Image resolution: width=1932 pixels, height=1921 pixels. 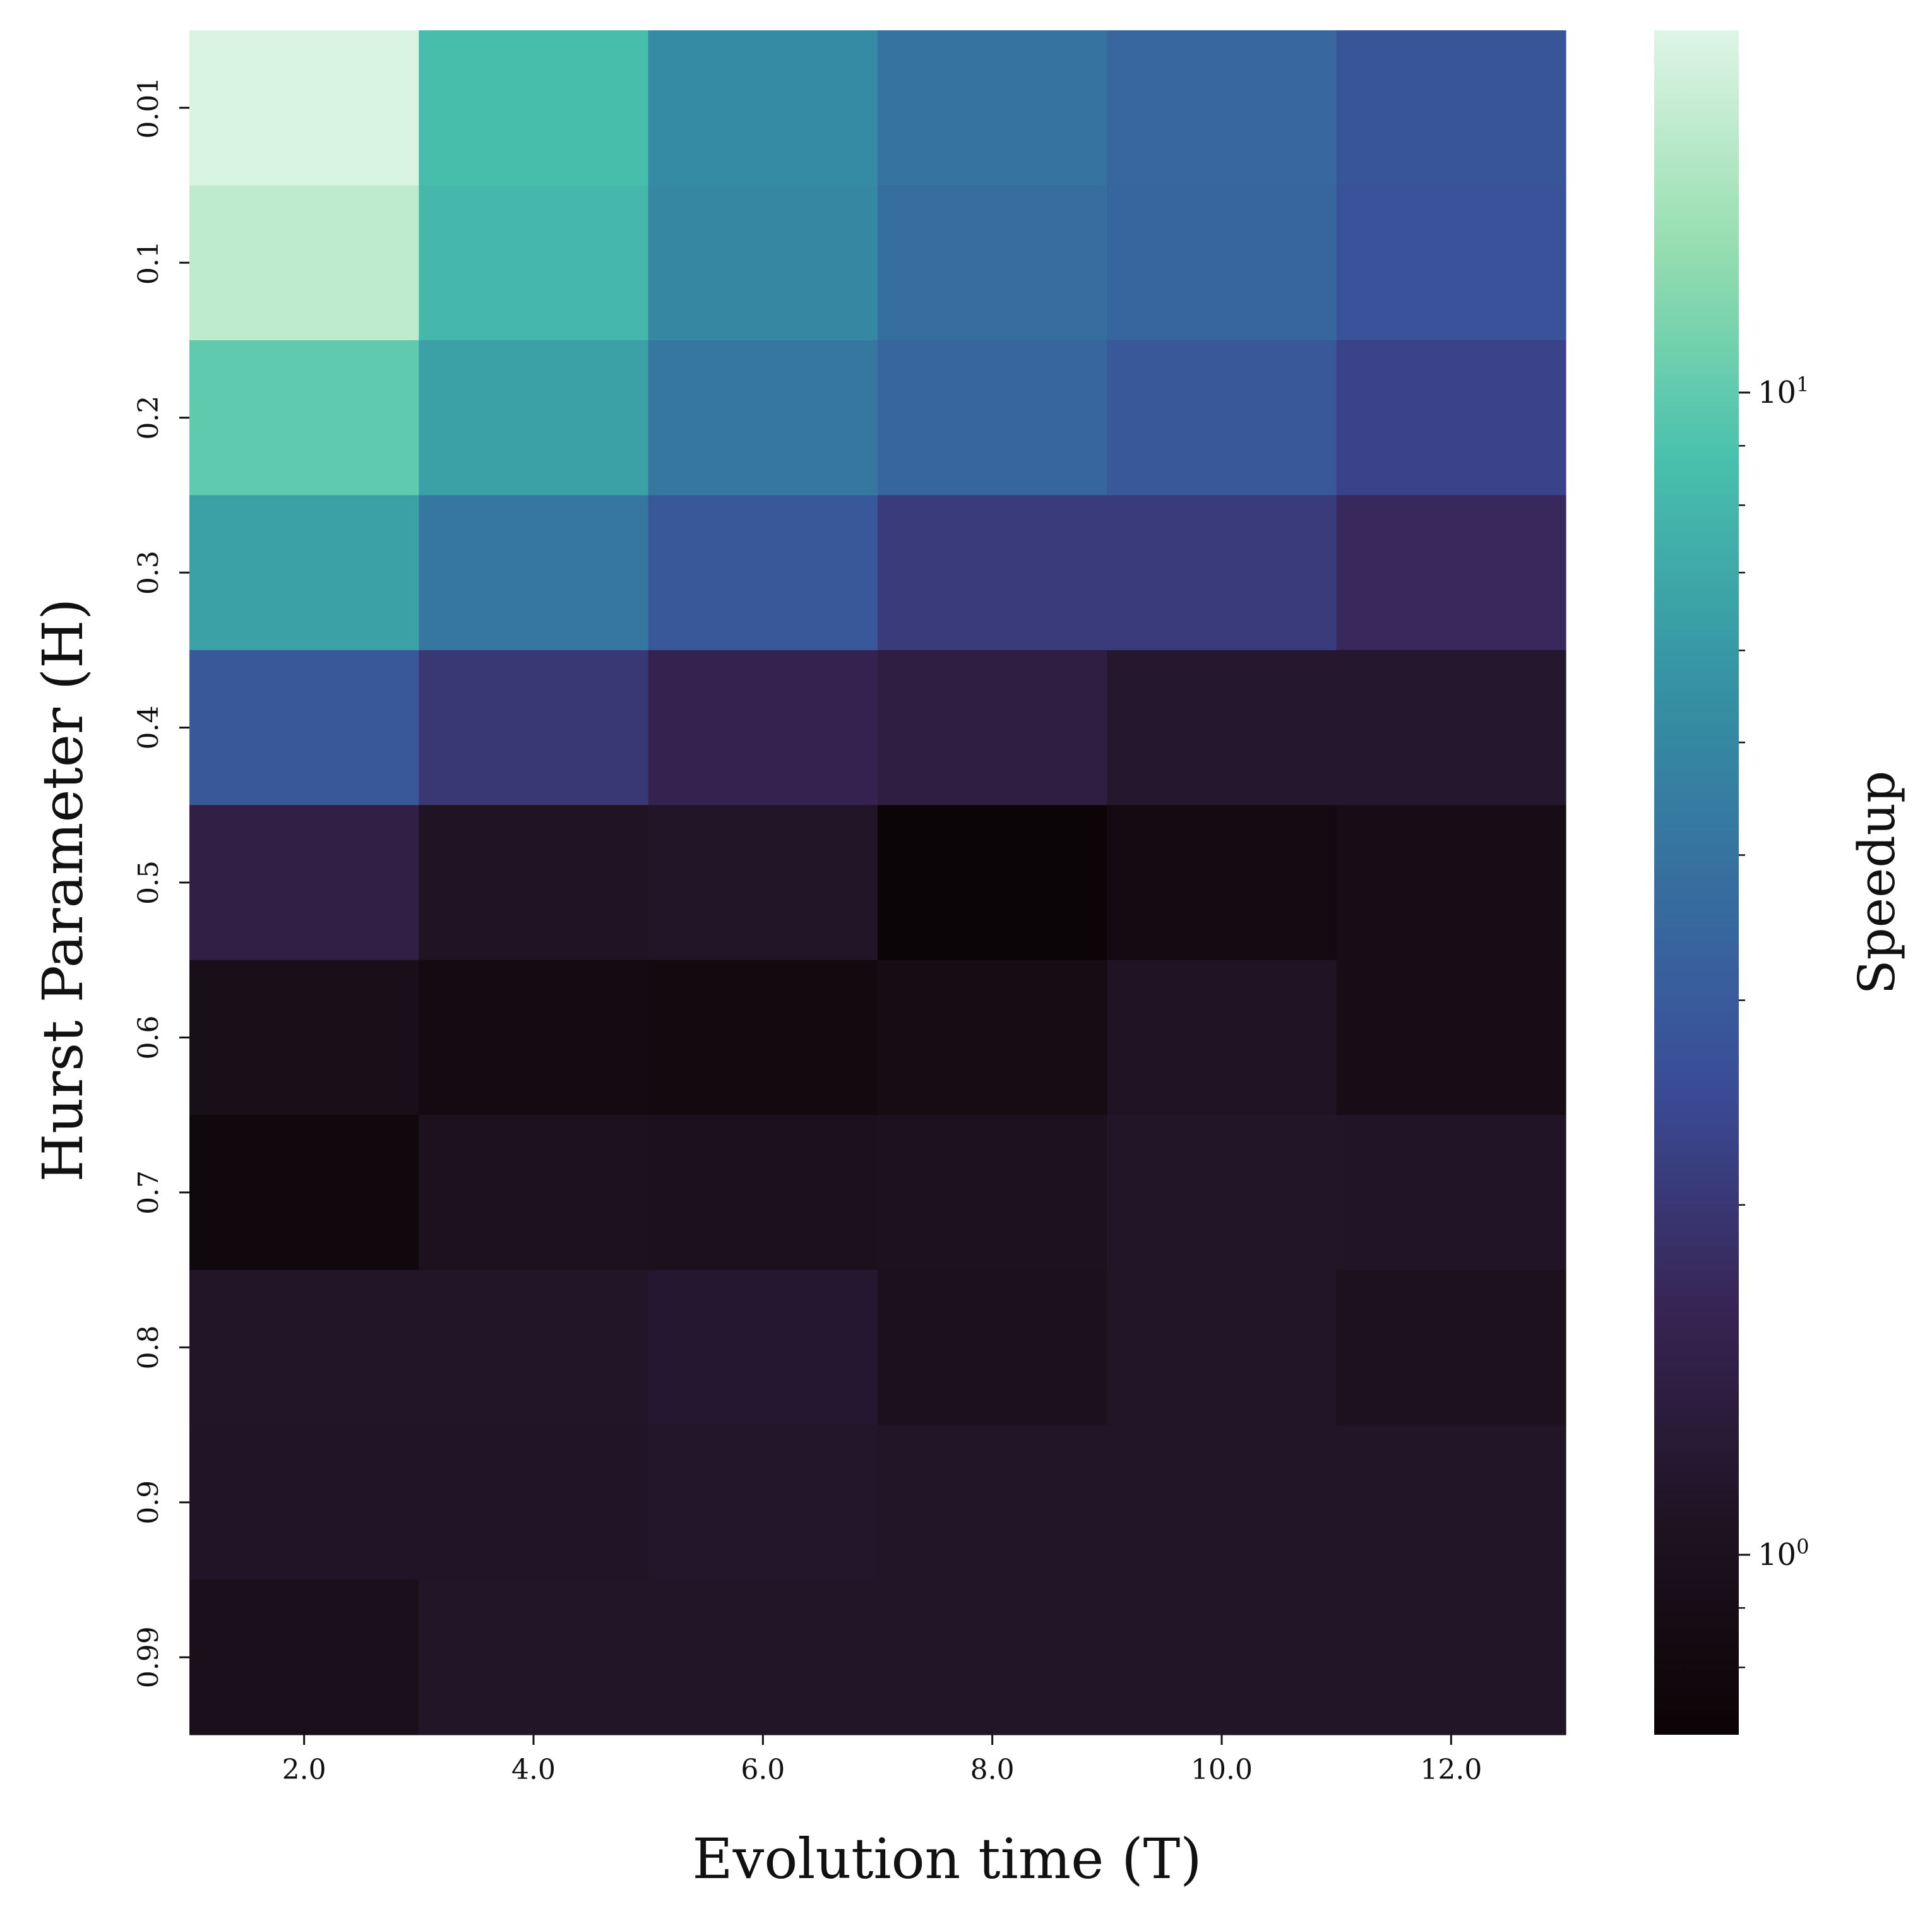 What do you see at coordinates (1783, 391) in the screenshot?
I see `colorbar-tick-label: 10¹` at bounding box center [1783, 391].